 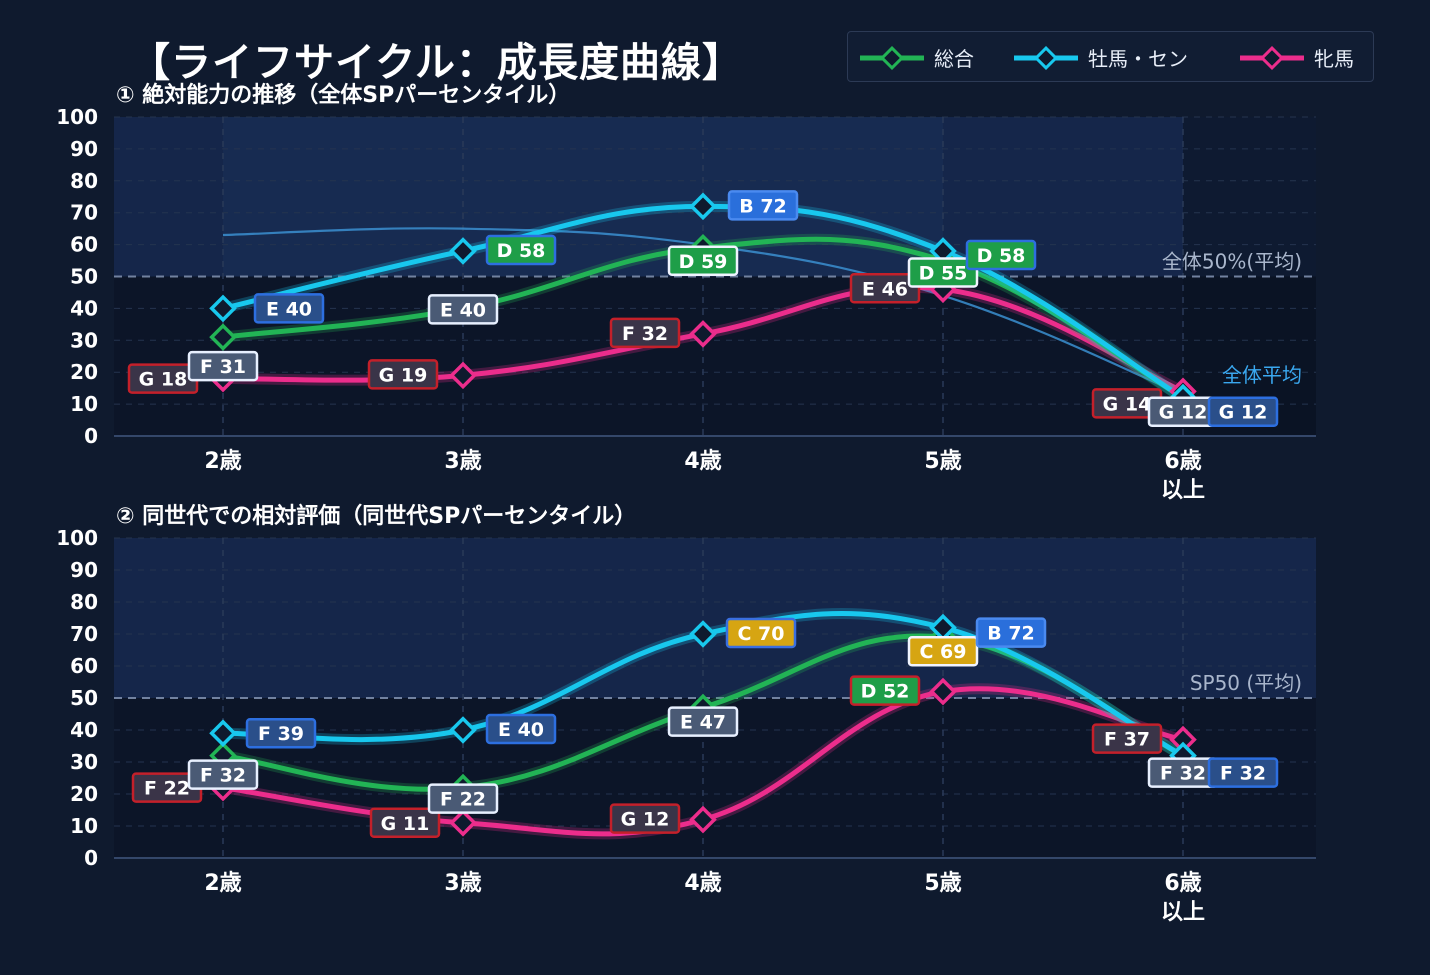 I want to click on data-label: G 11, so click(x=405, y=823).